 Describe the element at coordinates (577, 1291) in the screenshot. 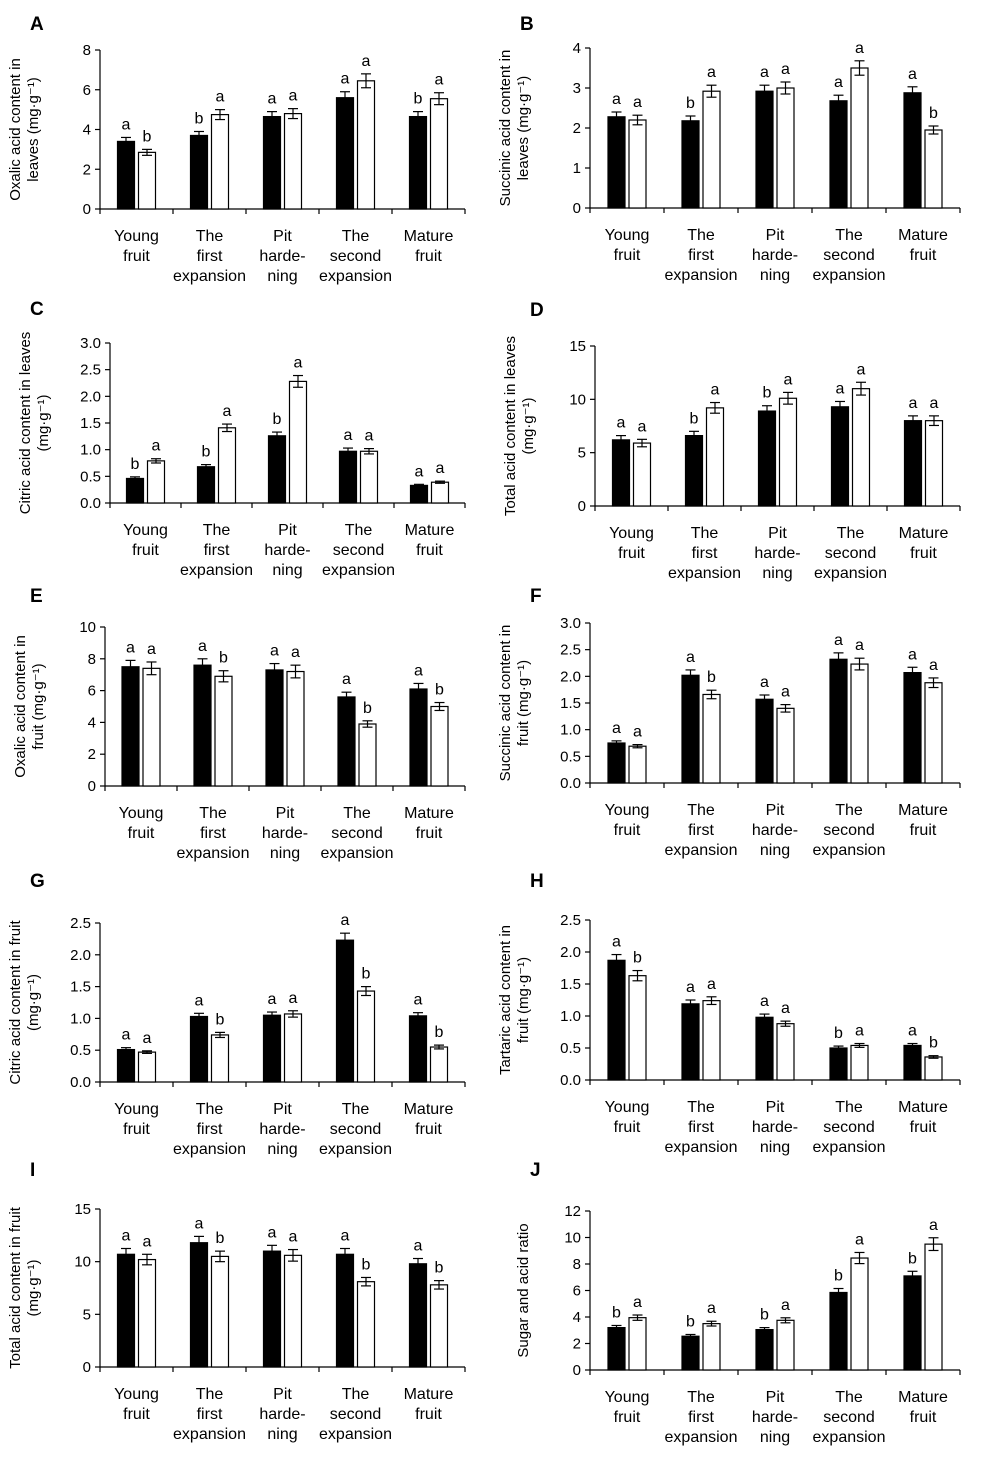

I see `y-tick-label: 6` at that location.